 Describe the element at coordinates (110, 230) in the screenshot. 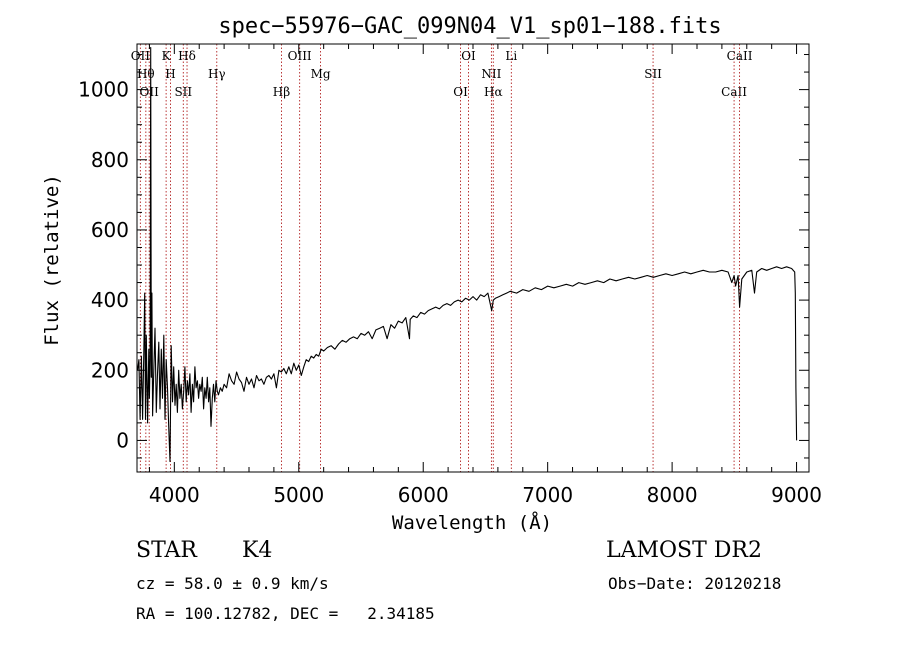

I see `y-tick-label-600: 600` at that location.